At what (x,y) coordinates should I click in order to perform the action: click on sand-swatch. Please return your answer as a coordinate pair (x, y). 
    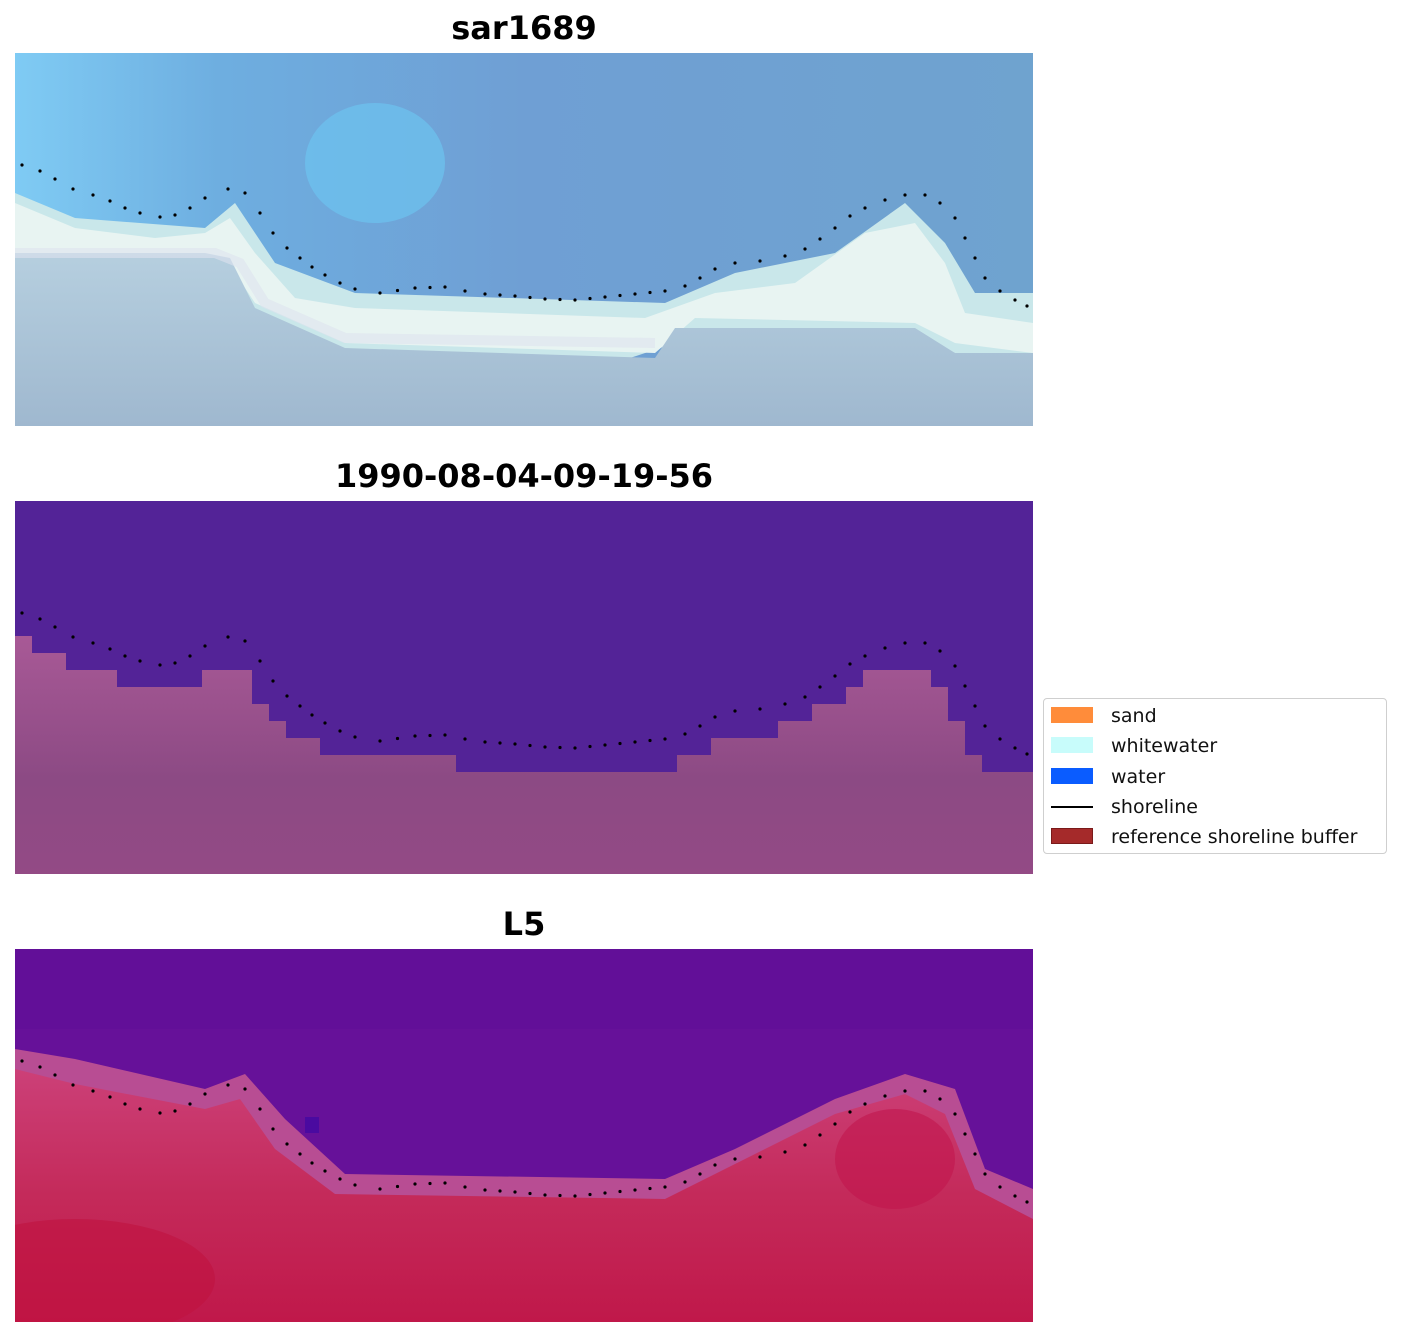
    Looking at the image, I should click on (1072, 715).